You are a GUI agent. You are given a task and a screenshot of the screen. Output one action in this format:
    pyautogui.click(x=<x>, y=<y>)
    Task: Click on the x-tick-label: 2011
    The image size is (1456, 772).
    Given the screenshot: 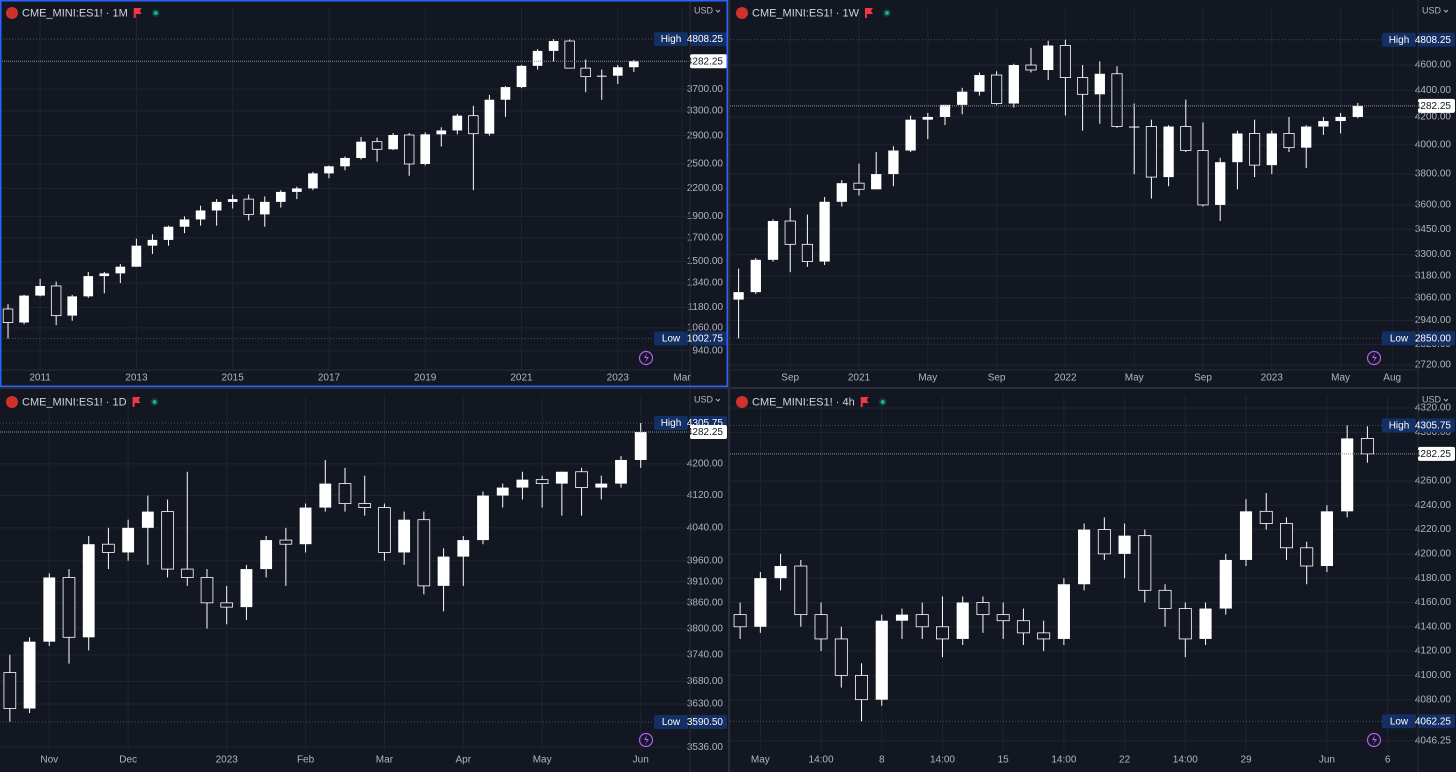 What is the action you would take?
    pyautogui.click(x=40, y=378)
    